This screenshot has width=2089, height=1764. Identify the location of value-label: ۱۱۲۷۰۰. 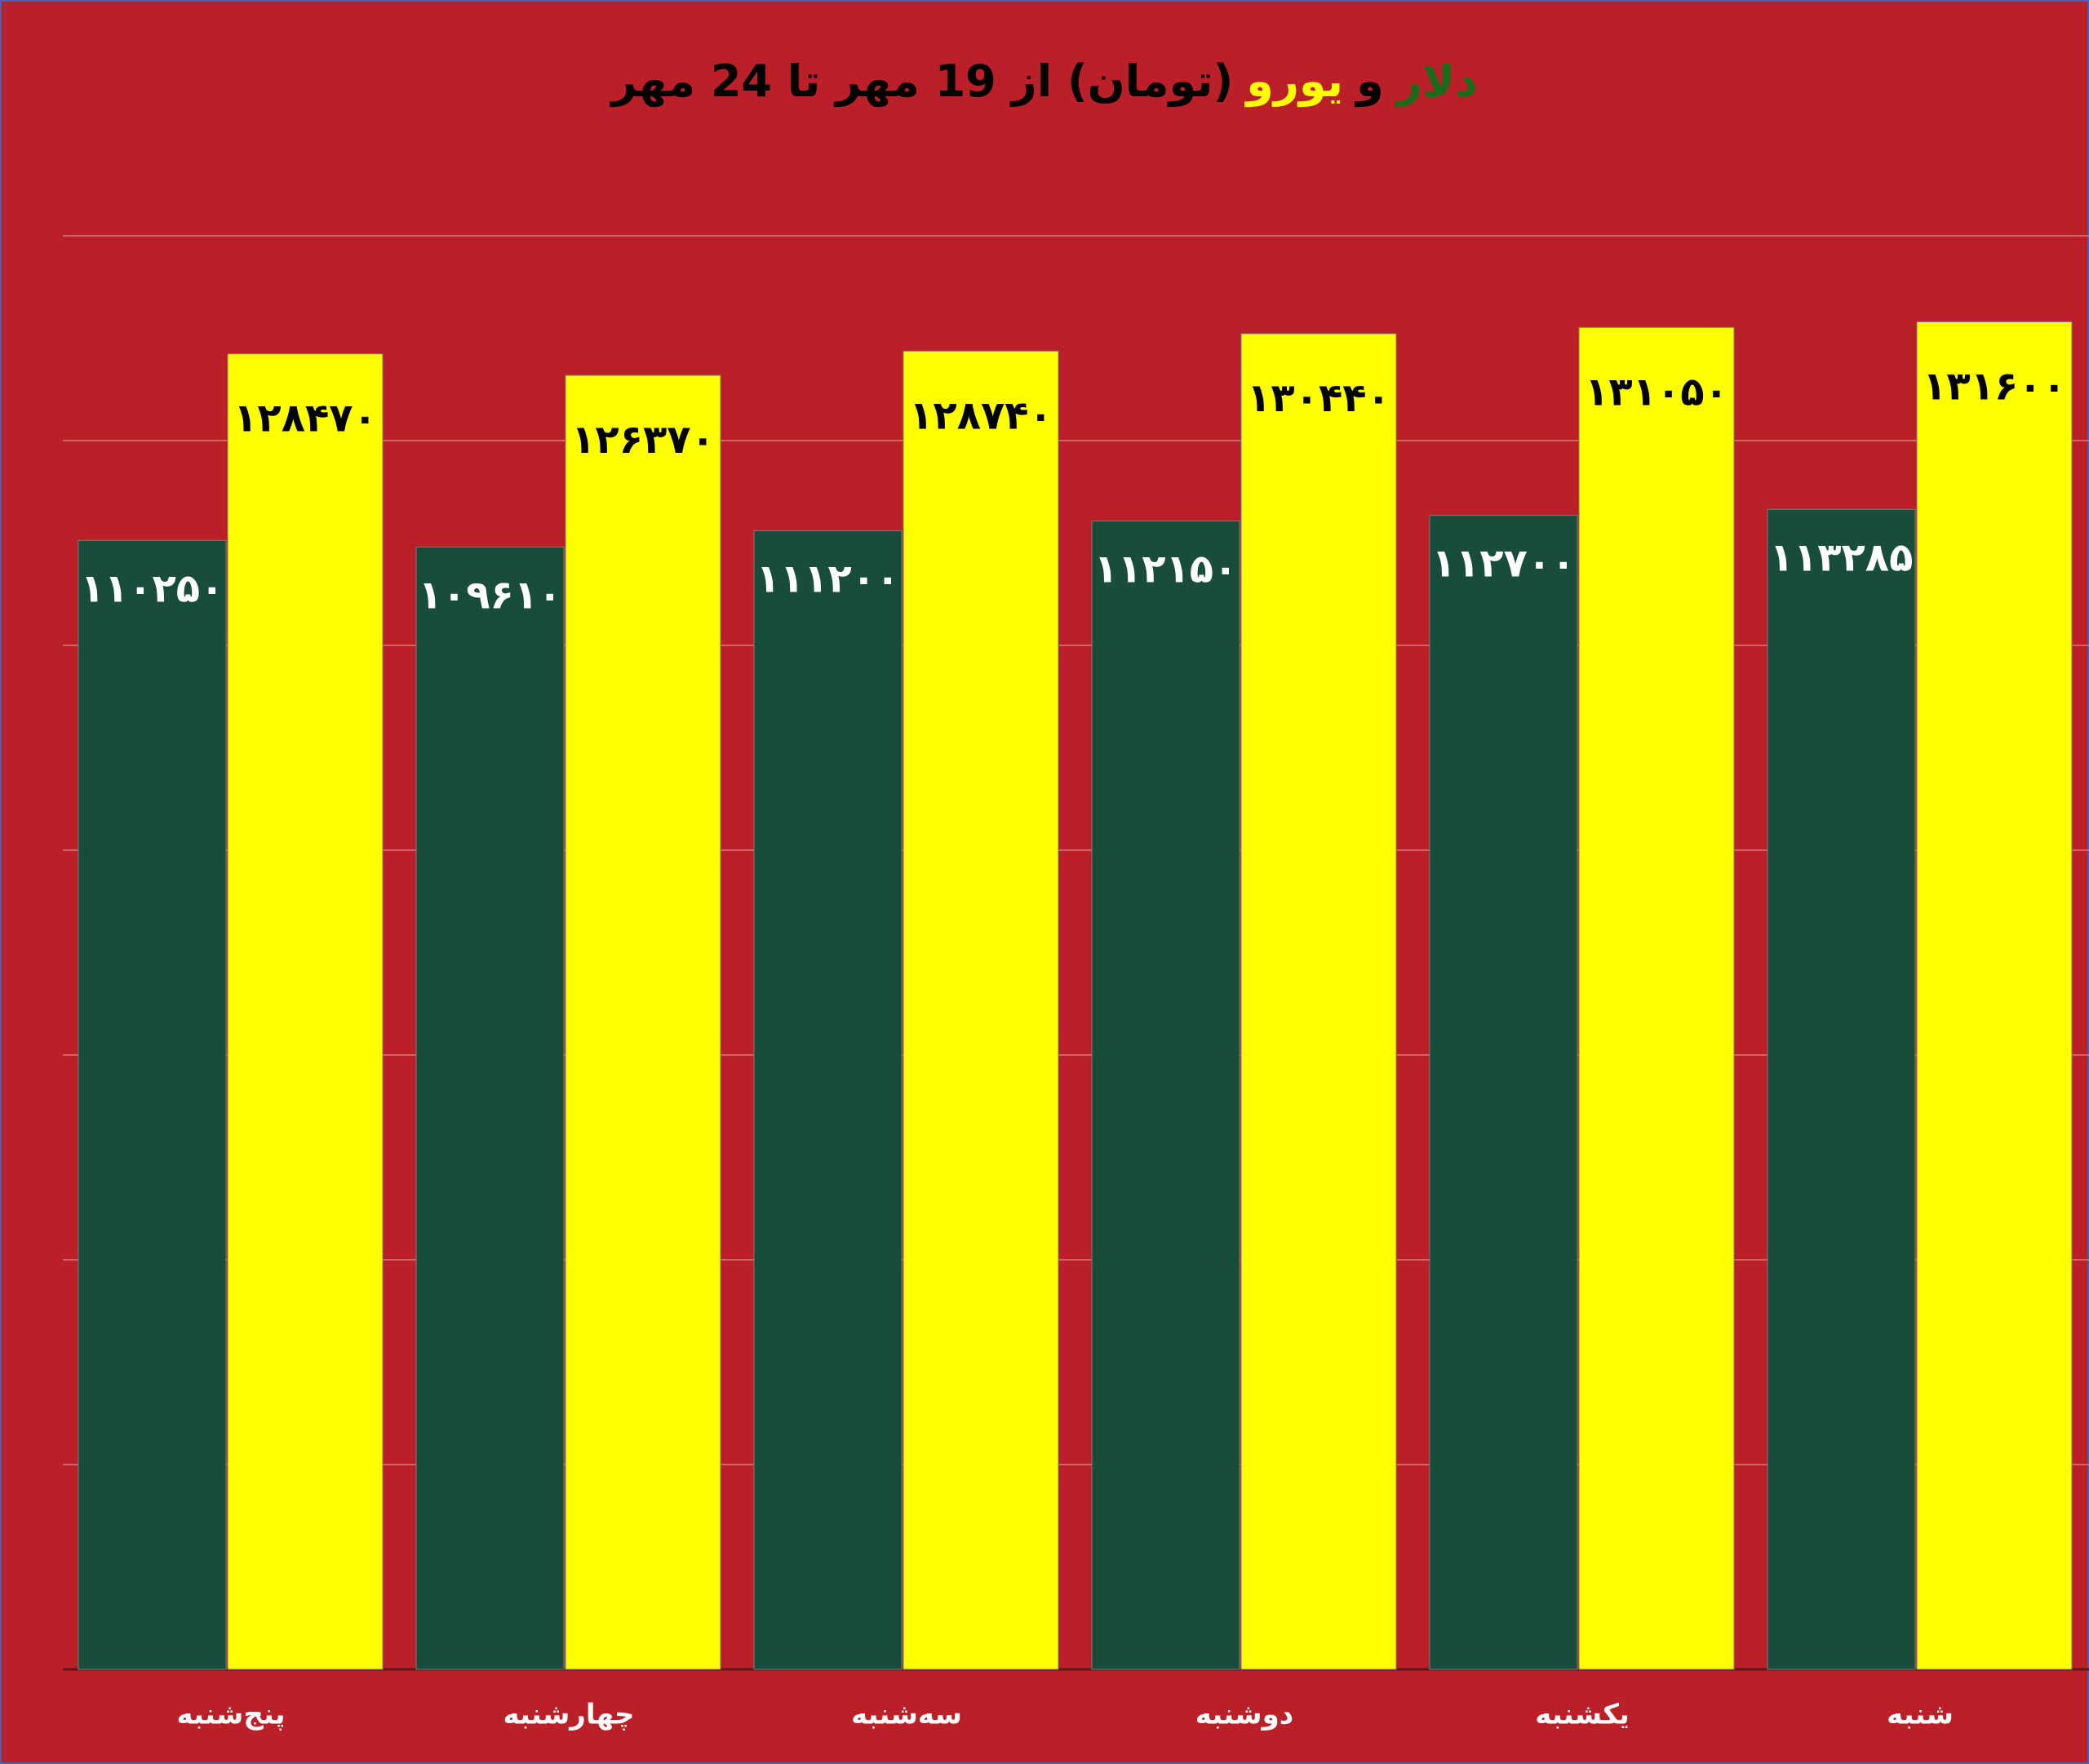
(1504, 564).